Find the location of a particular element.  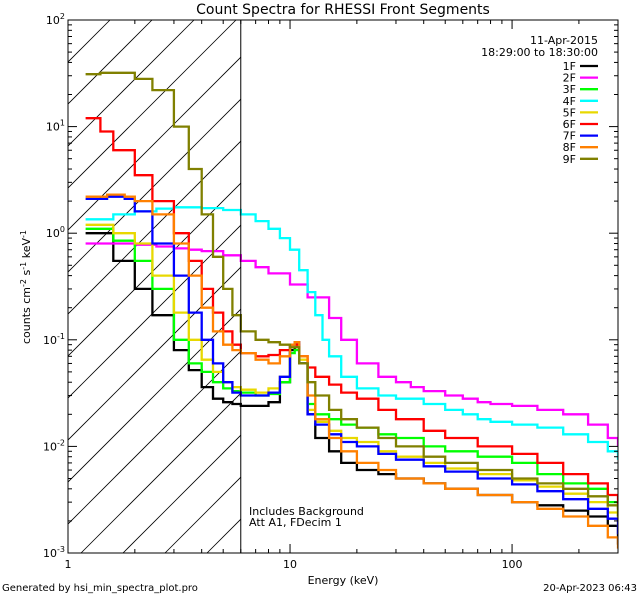

y-tick-label: 10⁻³ is located at coordinates (54, 552).